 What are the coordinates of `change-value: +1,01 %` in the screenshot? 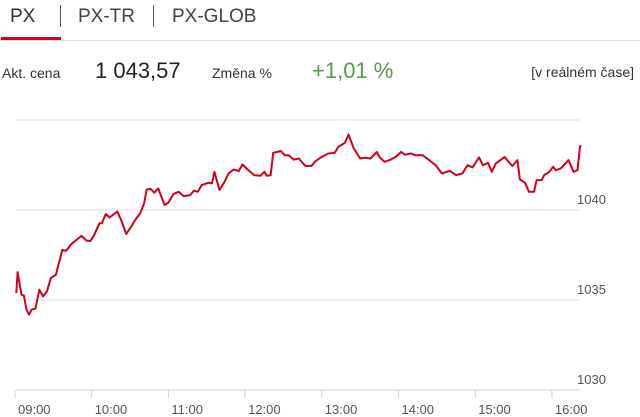 It's located at (353, 70).